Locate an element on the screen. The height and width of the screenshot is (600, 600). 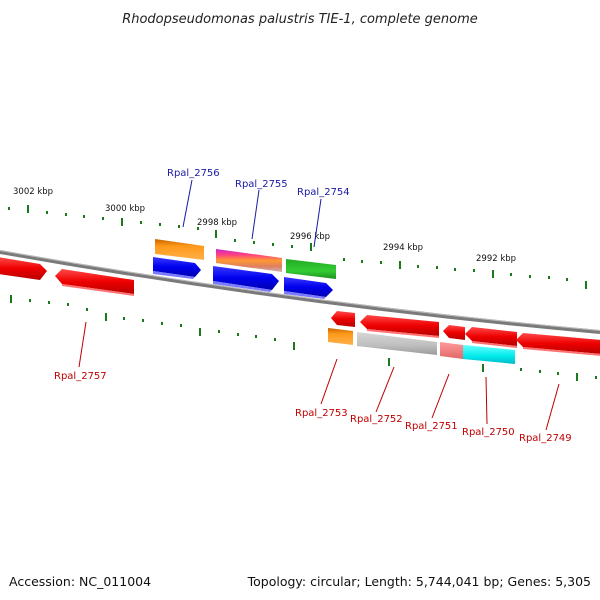
upper-tick-row is located at coordinates (297, 247).